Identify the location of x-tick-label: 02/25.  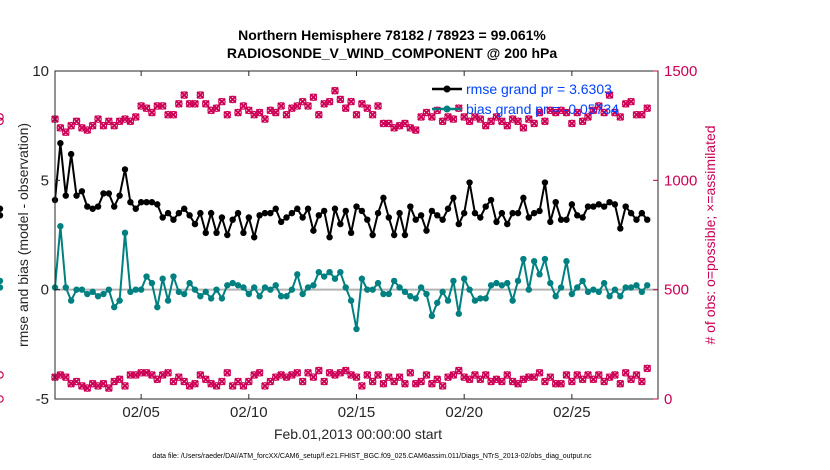
(572, 412).